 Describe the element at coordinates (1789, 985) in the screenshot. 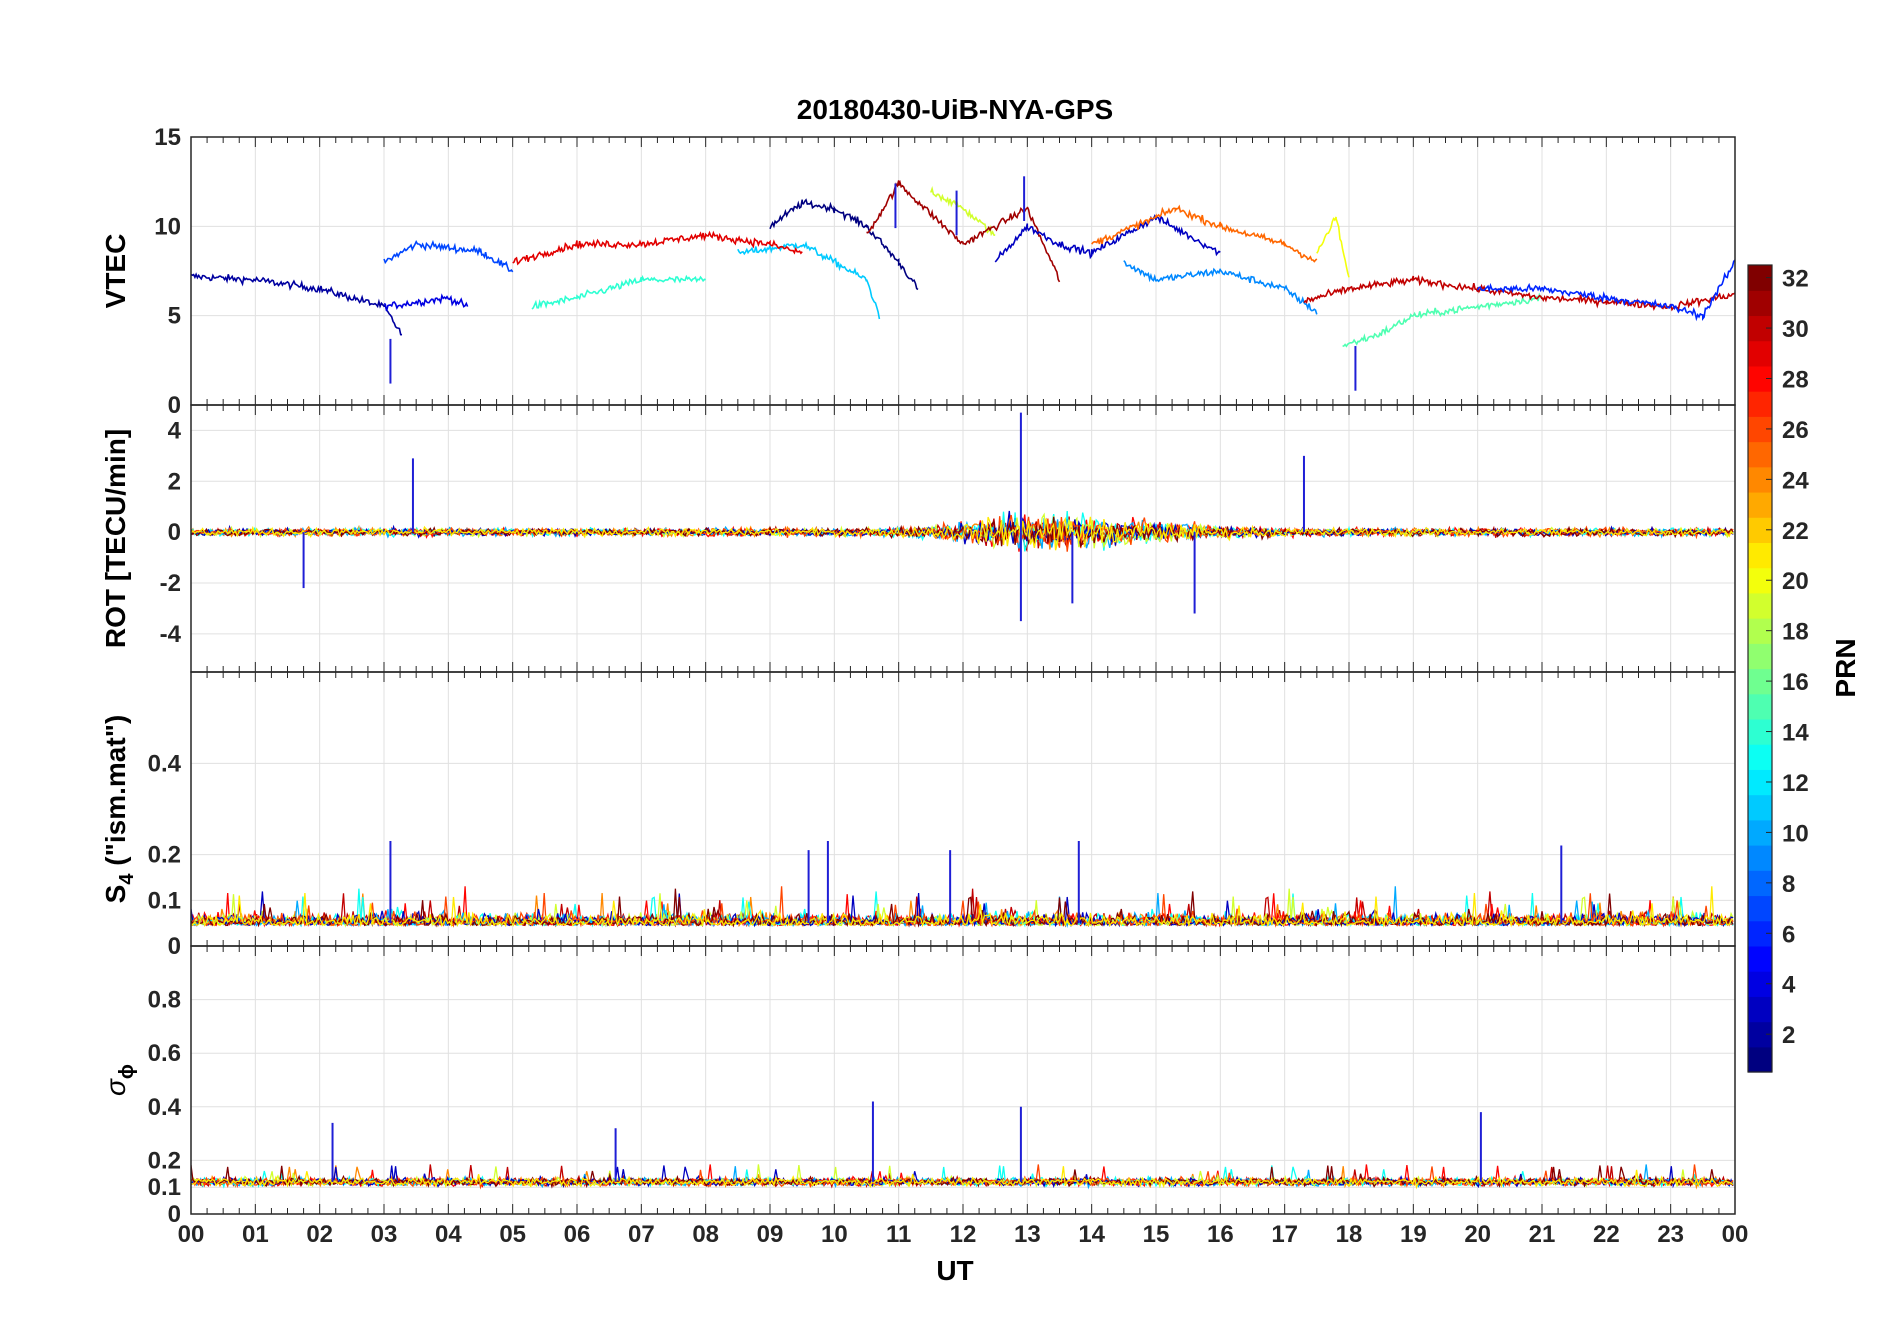

I see `colorbar-tick-label: 4` at that location.